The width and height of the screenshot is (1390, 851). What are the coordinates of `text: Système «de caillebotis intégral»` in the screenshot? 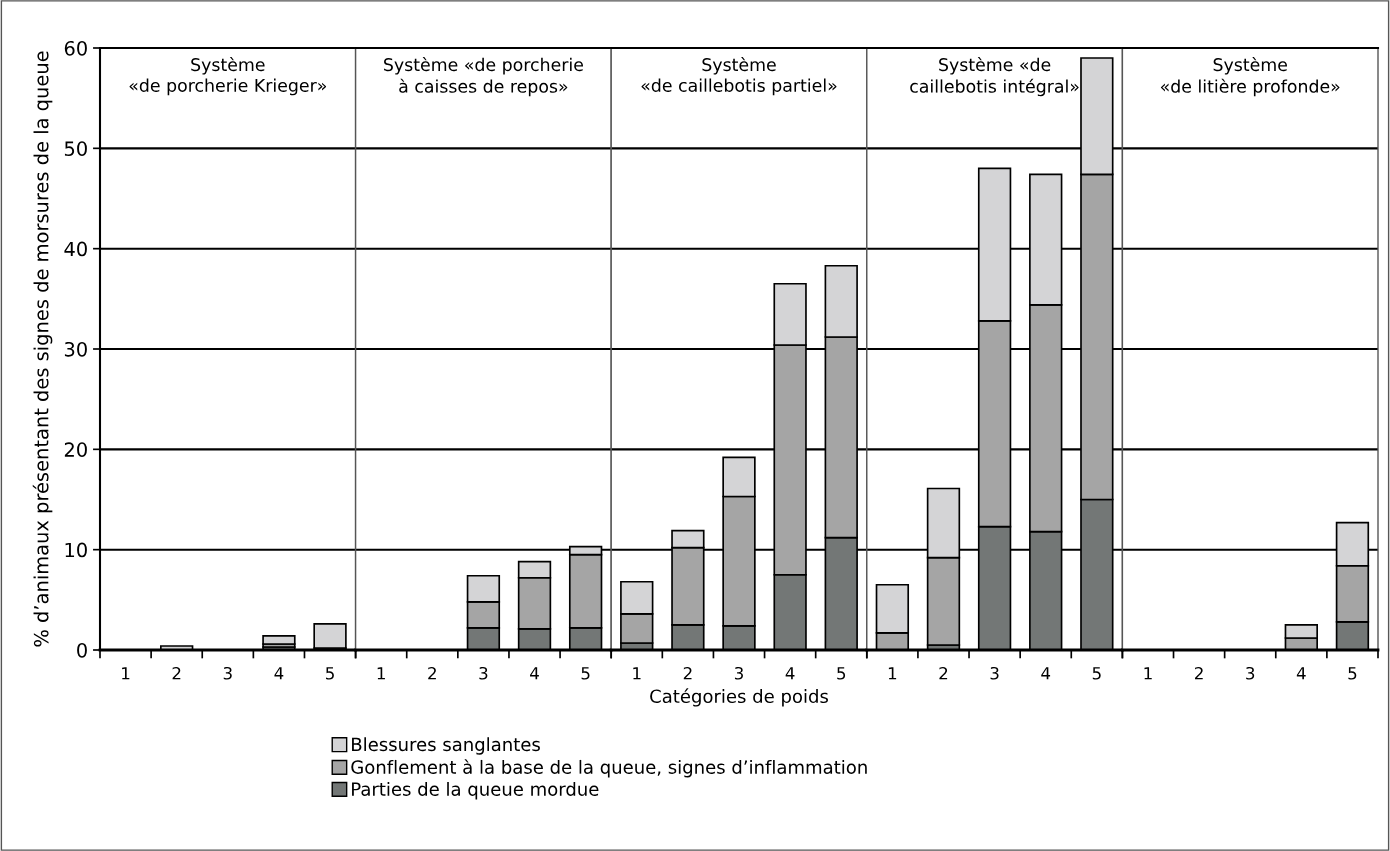 It's located at (994, 77).